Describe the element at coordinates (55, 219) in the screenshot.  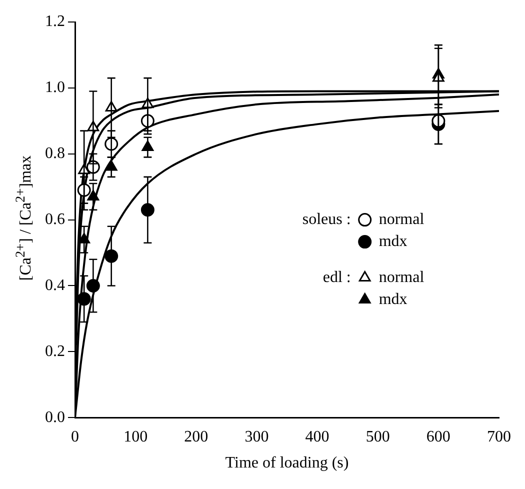
I see `y-tick-label: 0.6` at that location.